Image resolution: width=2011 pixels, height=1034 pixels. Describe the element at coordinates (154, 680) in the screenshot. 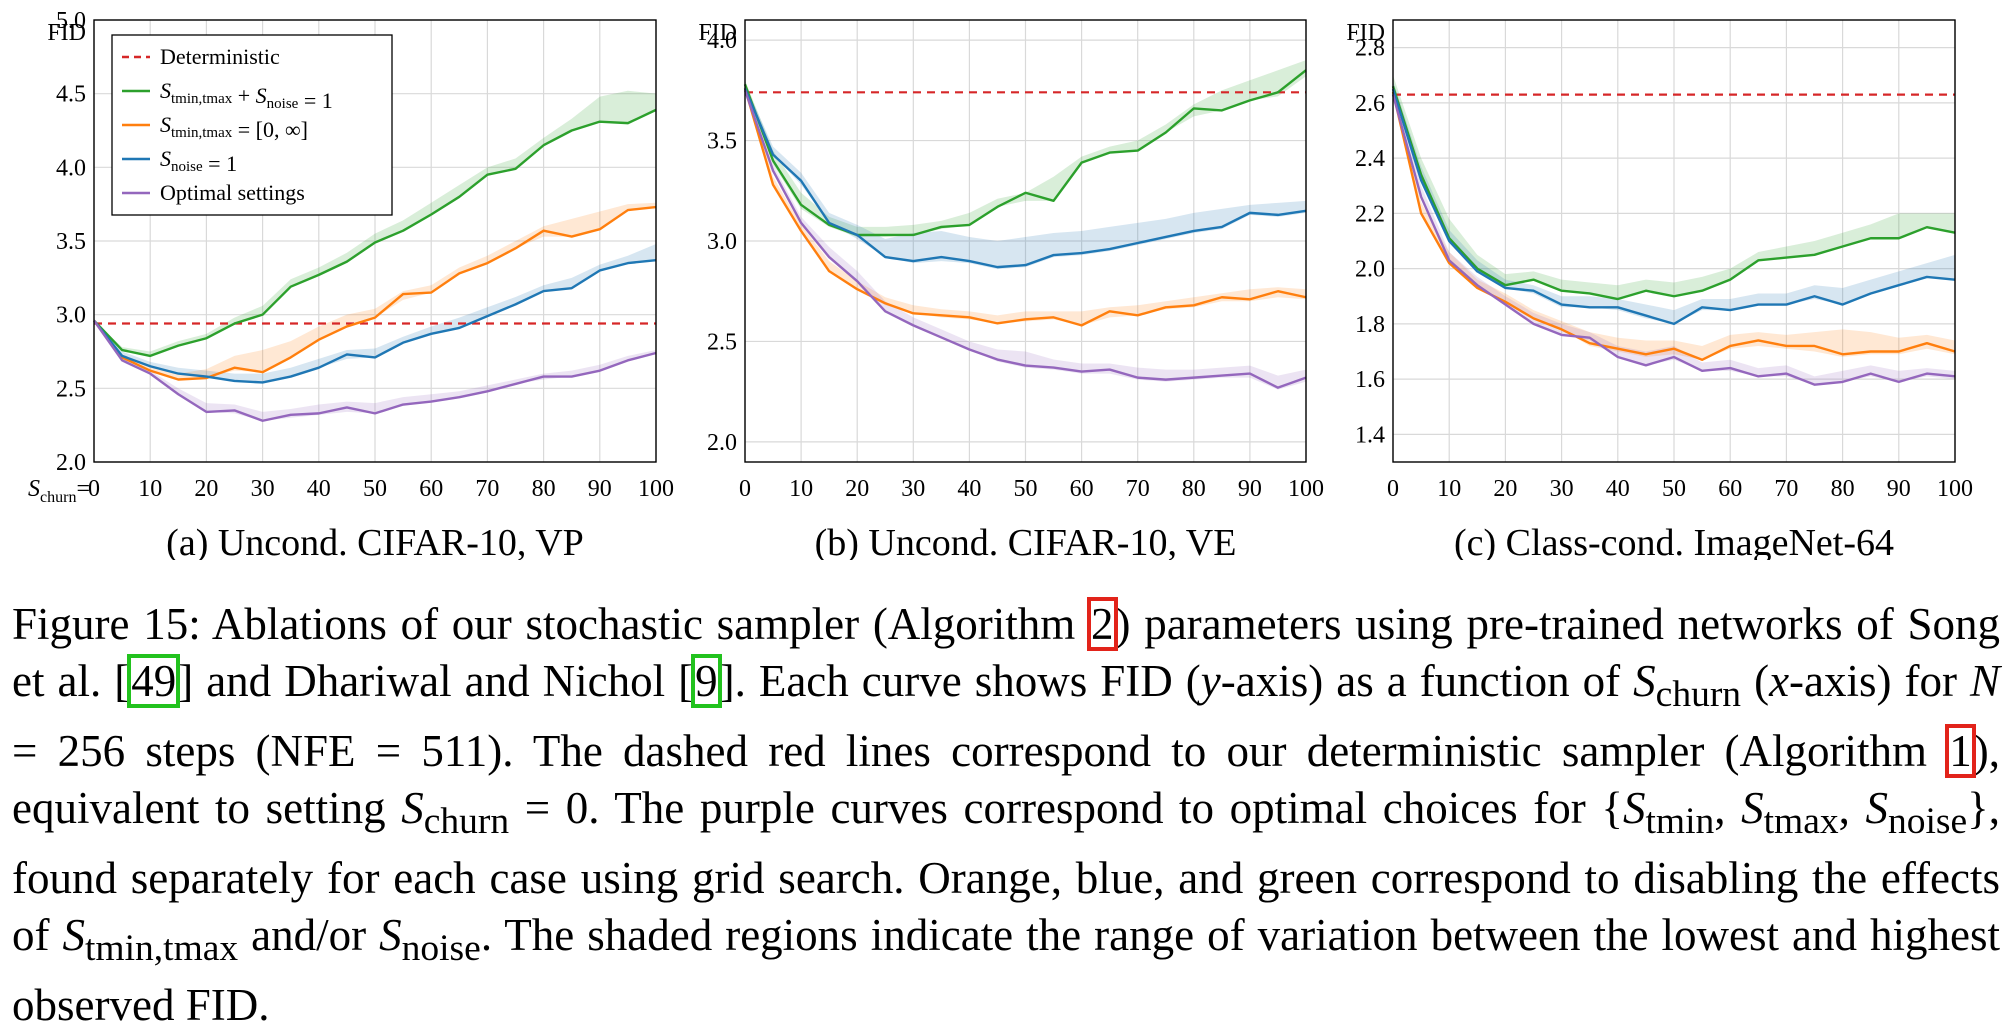

I see `citation-link: 49` at that location.